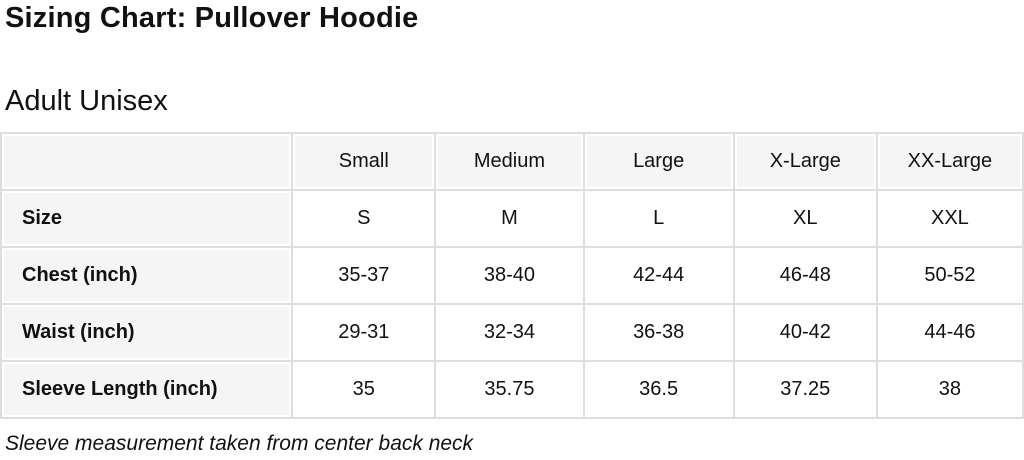 The height and width of the screenshot is (460, 1024). What do you see at coordinates (658, 218) in the screenshot?
I see `table-cell: L` at bounding box center [658, 218].